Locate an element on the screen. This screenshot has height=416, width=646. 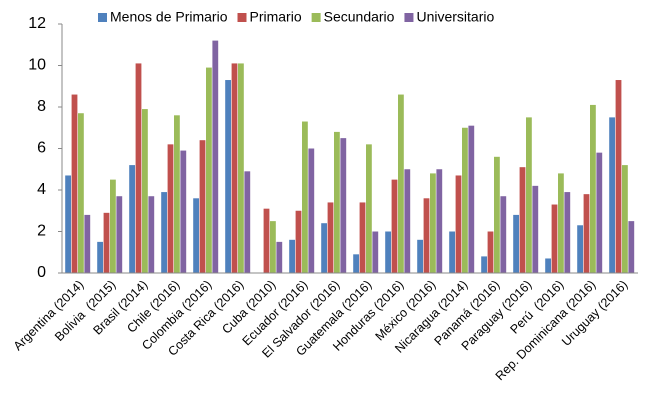
y-tick-label: 6 is located at coordinates (41, 148).